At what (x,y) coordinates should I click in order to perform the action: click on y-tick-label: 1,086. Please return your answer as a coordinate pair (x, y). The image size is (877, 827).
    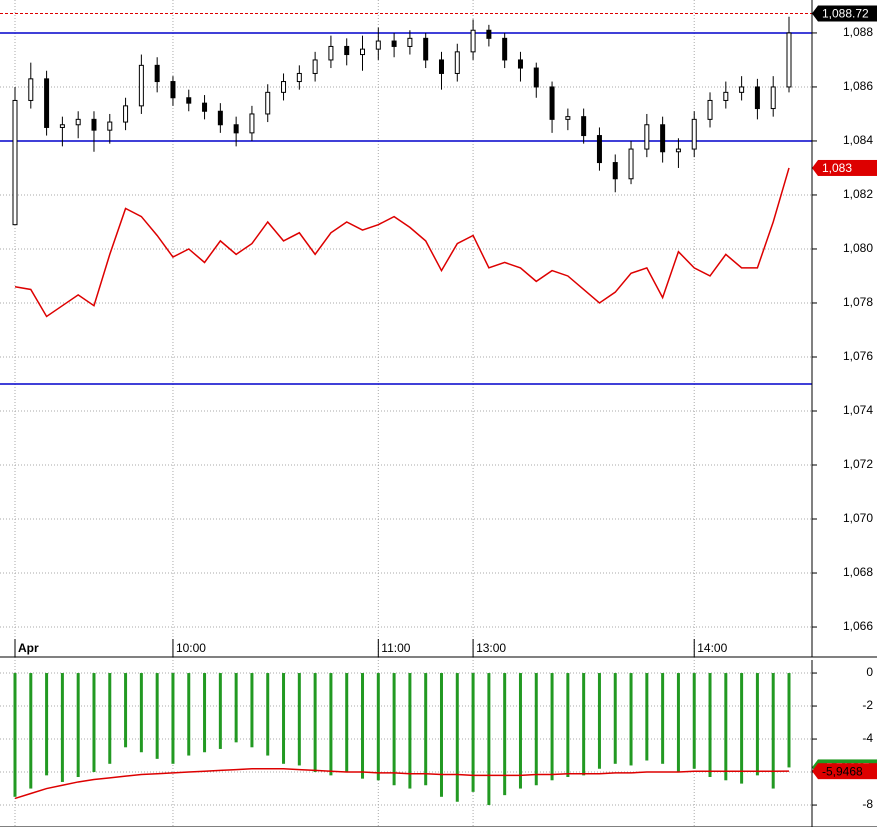
    Looking at the image, I should click on (858, 86).